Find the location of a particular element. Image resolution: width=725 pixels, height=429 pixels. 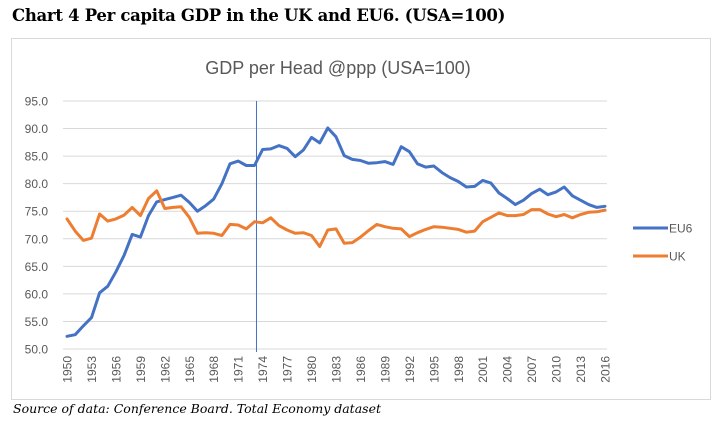

x-tick-label: 2001 is located at coordinates (483, 369).